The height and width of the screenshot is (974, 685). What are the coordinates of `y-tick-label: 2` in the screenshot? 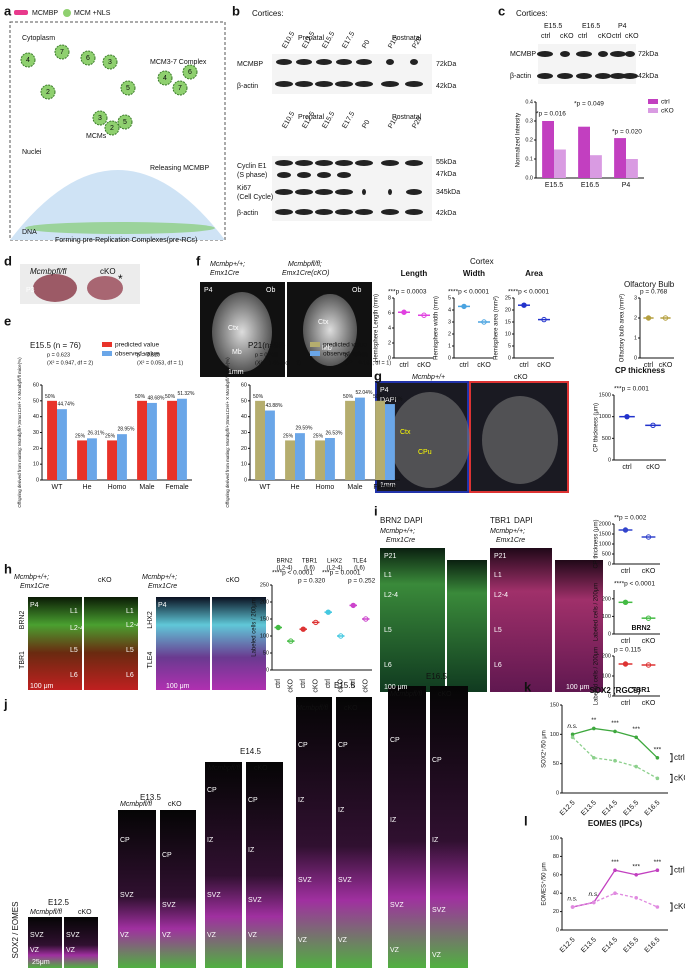 It's located at (635, 318).